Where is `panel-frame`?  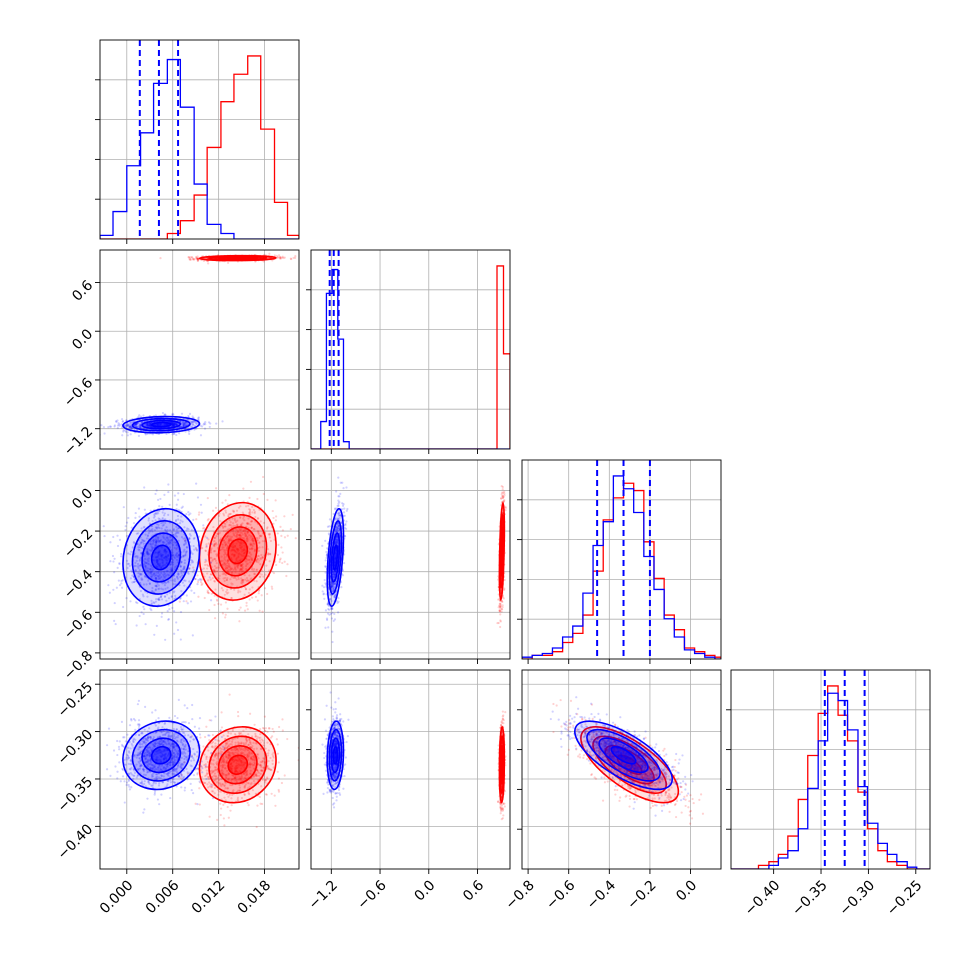
panel-frame is located at coordinates (199, 139).